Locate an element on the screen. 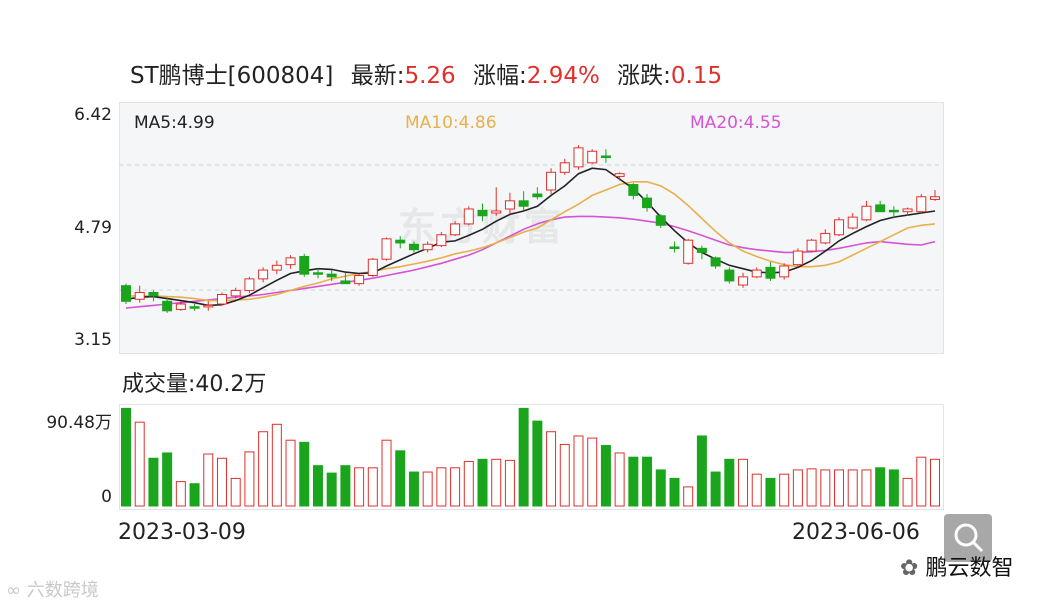  bottom-left-watermark: ∞ 六数跨境 is located at coordinates (52, 589).